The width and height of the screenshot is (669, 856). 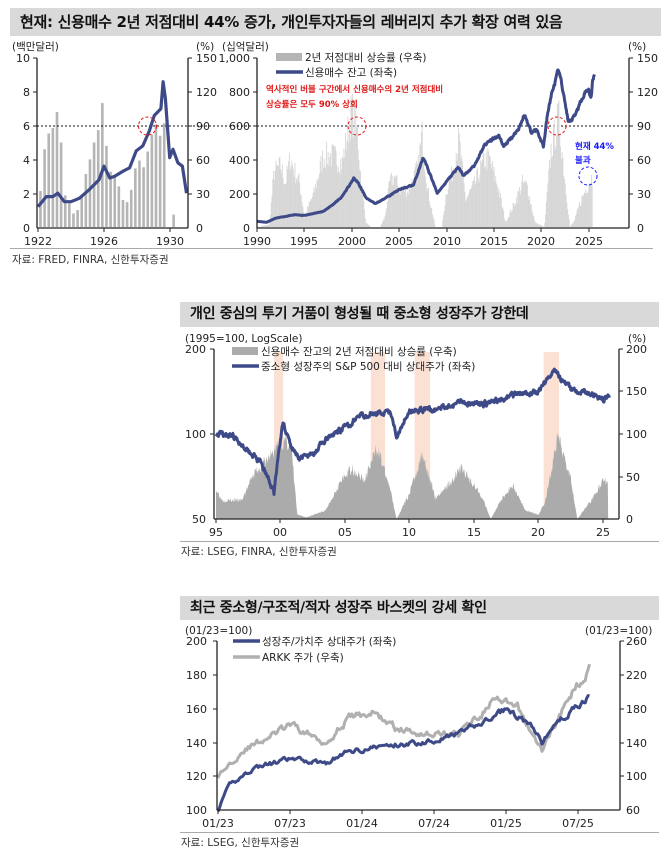 What do you see at coordinates (629, 519) in the screenshot?
I see `right-tick-label: 0` at bounding box center [629, 519].